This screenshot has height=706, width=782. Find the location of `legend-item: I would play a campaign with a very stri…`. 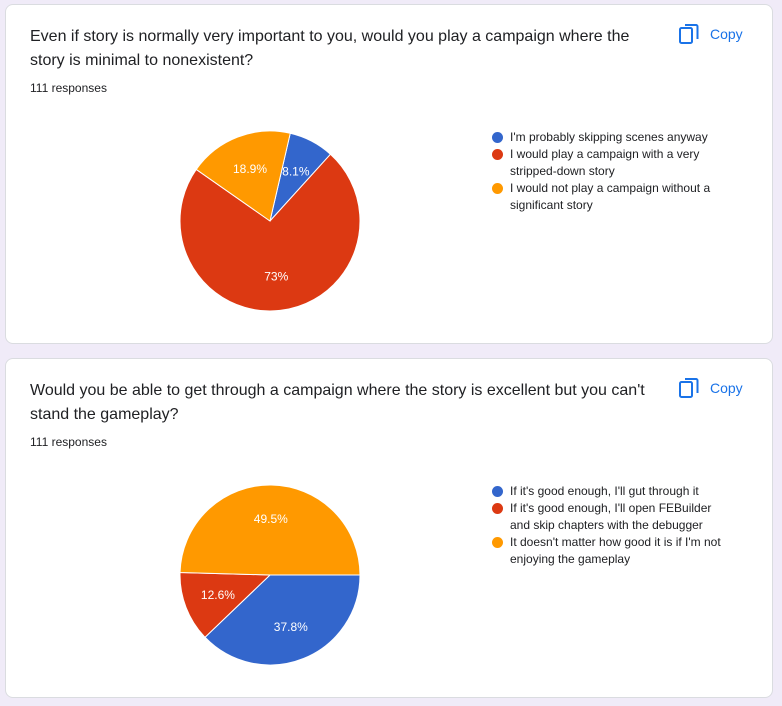

legend-item: I would play a campaign with a very stri… is located at coordinates (612, 163).